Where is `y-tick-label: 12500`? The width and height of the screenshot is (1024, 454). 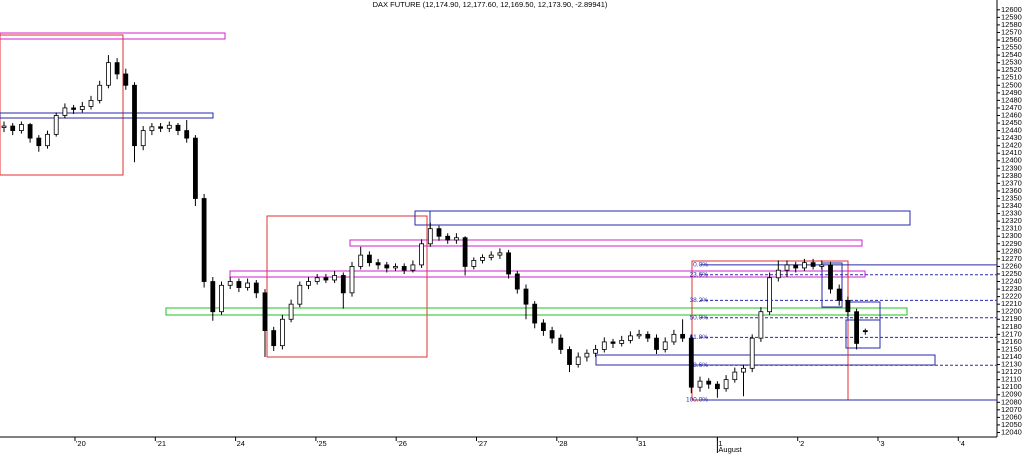
y-tick-label: 12500 is located at coordinates (1011, 84).